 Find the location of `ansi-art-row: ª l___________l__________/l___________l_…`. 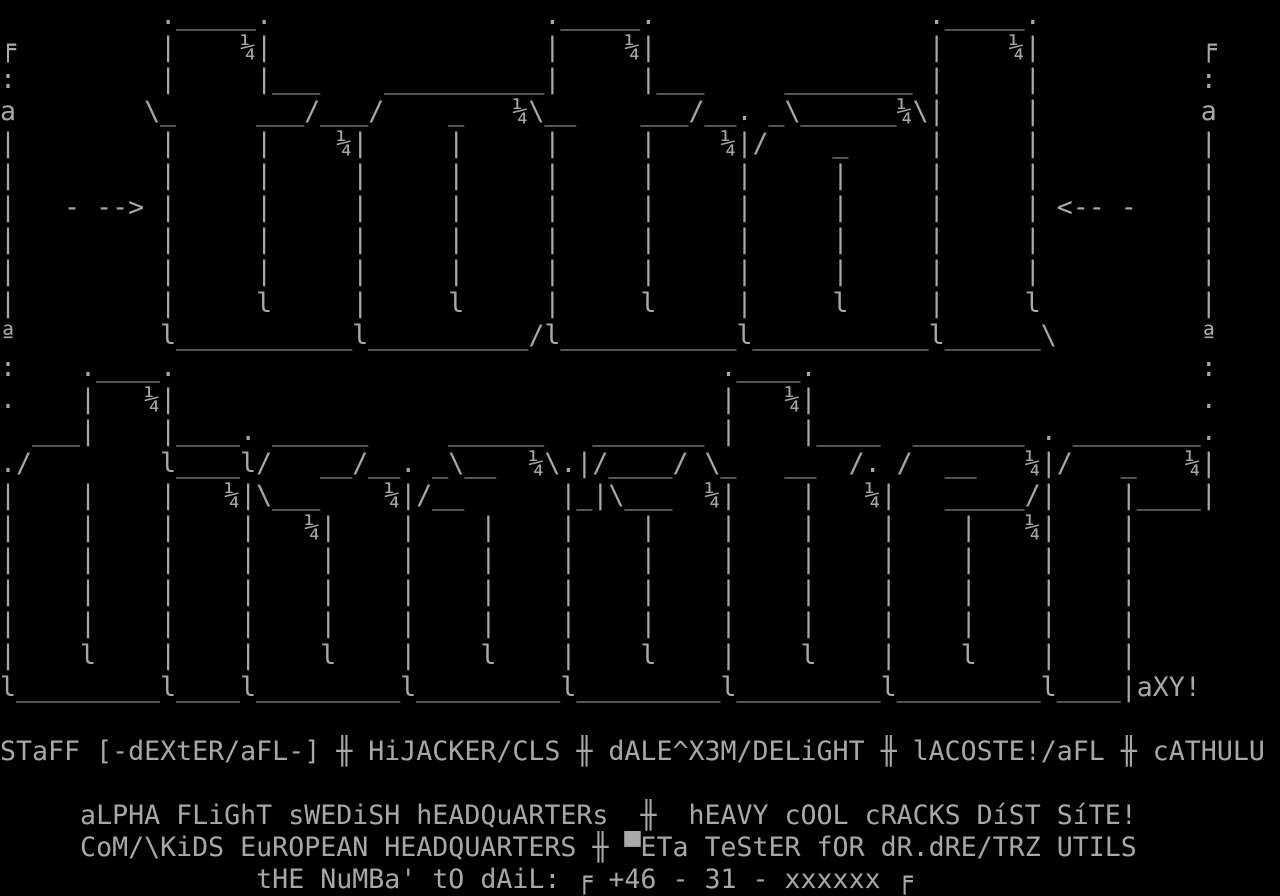

ansi-art-row: ª l___________l__________/l___________l_… is located at coordinates (608, 335).